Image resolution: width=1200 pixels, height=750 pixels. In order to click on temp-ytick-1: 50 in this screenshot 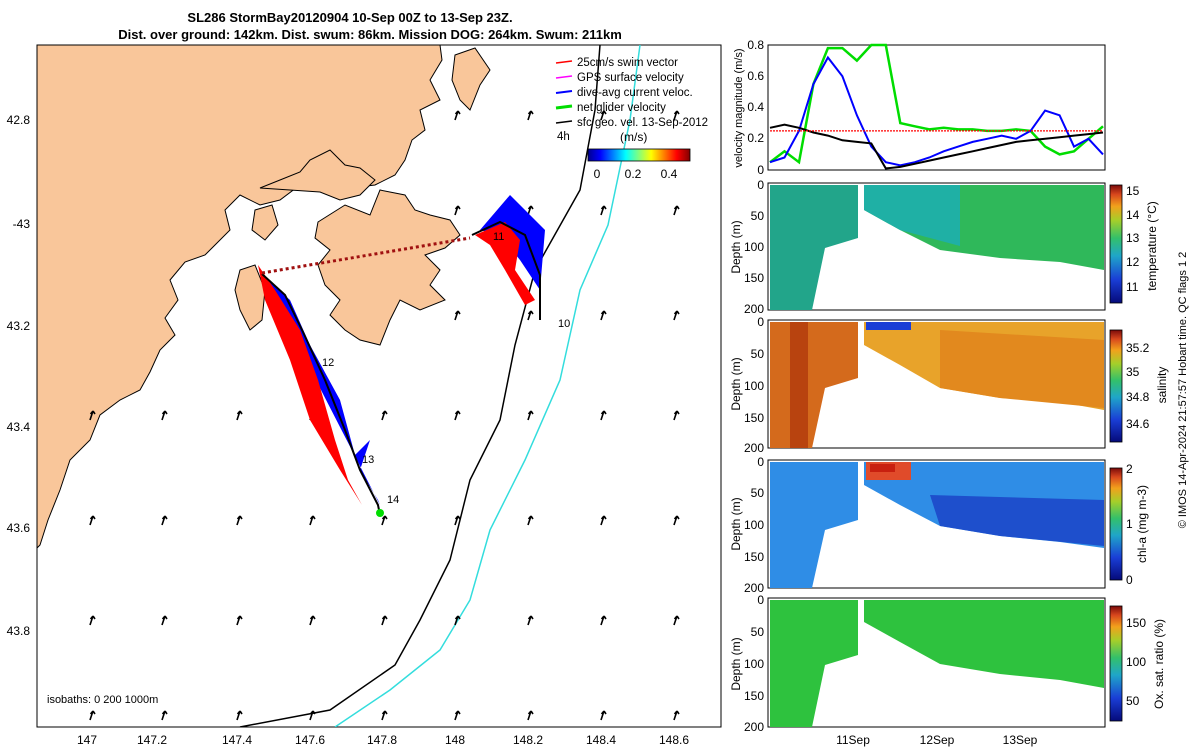, I will do `click(758, 216)`.